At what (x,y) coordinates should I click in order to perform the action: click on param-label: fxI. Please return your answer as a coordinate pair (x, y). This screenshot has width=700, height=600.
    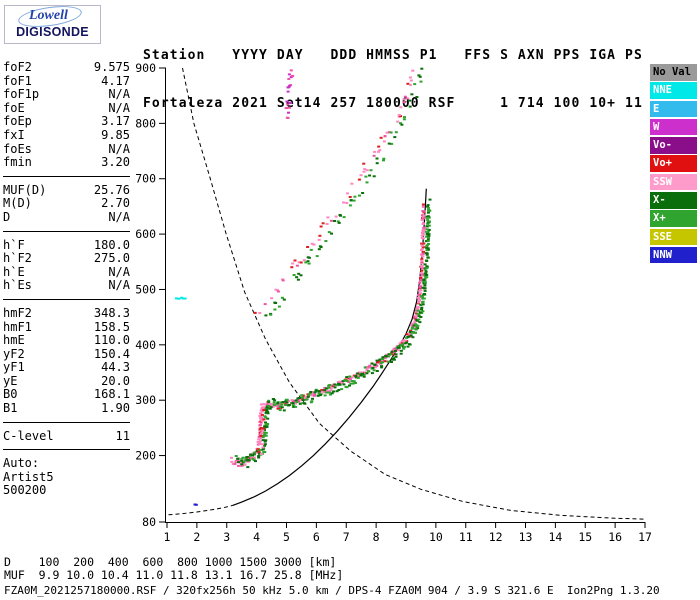
    Looking at the image, I should click on (14, 134).